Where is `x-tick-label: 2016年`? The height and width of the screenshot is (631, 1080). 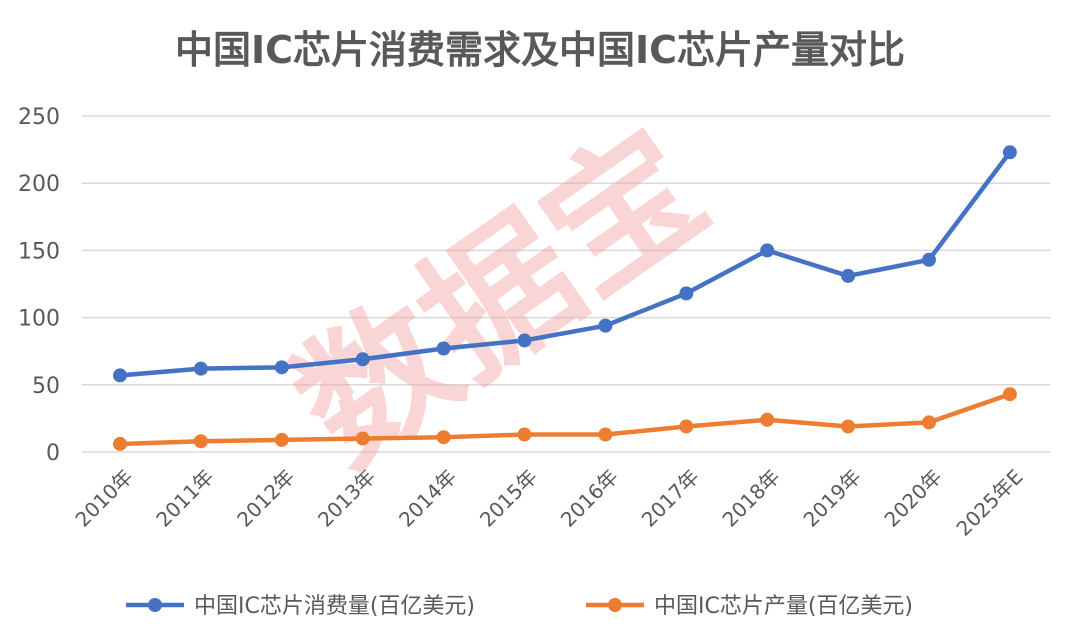
x-tick-label: 2016年 is located at coordinates (589, 498).